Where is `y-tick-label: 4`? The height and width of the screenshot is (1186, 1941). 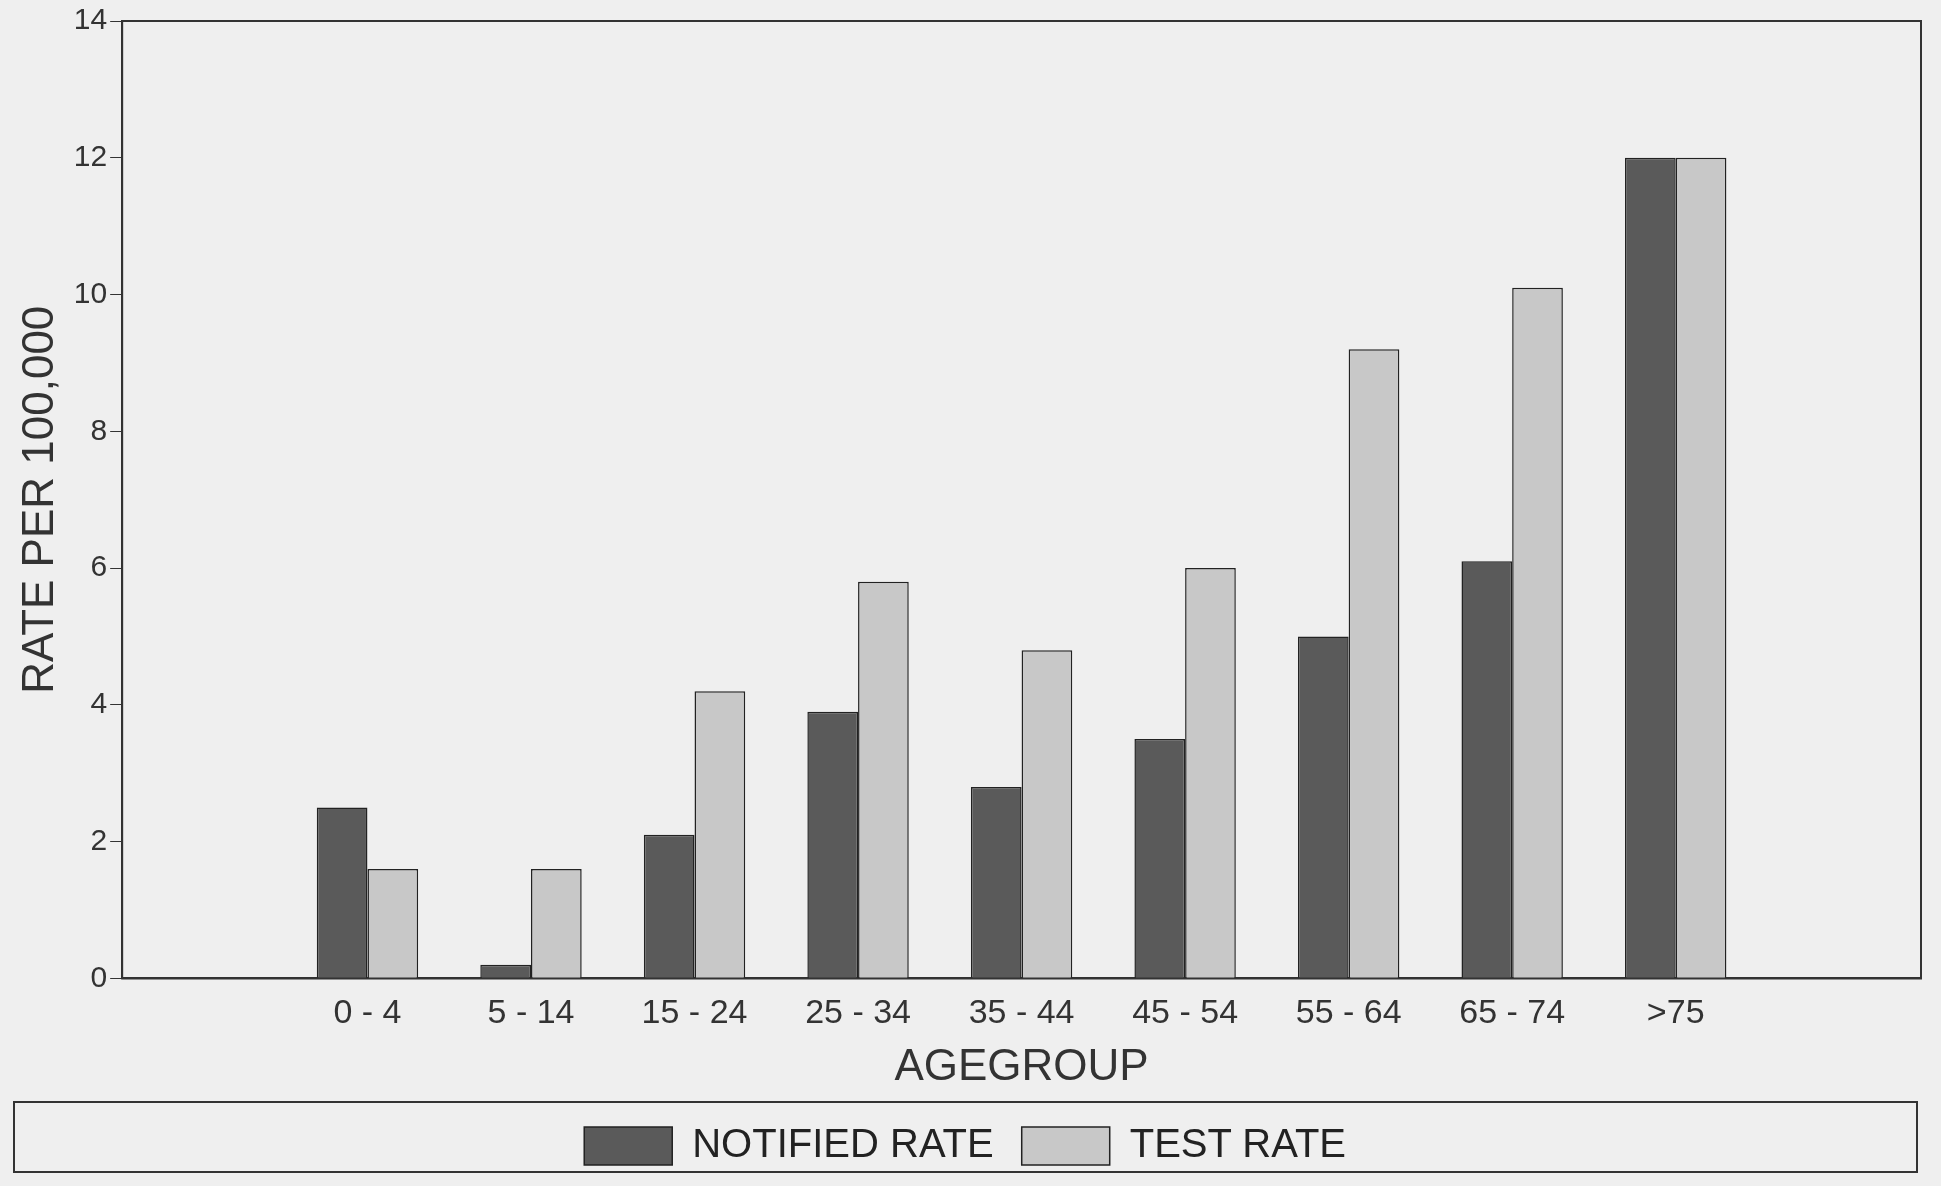 y-tick-label: 4 is located at coordinates (99, 703).